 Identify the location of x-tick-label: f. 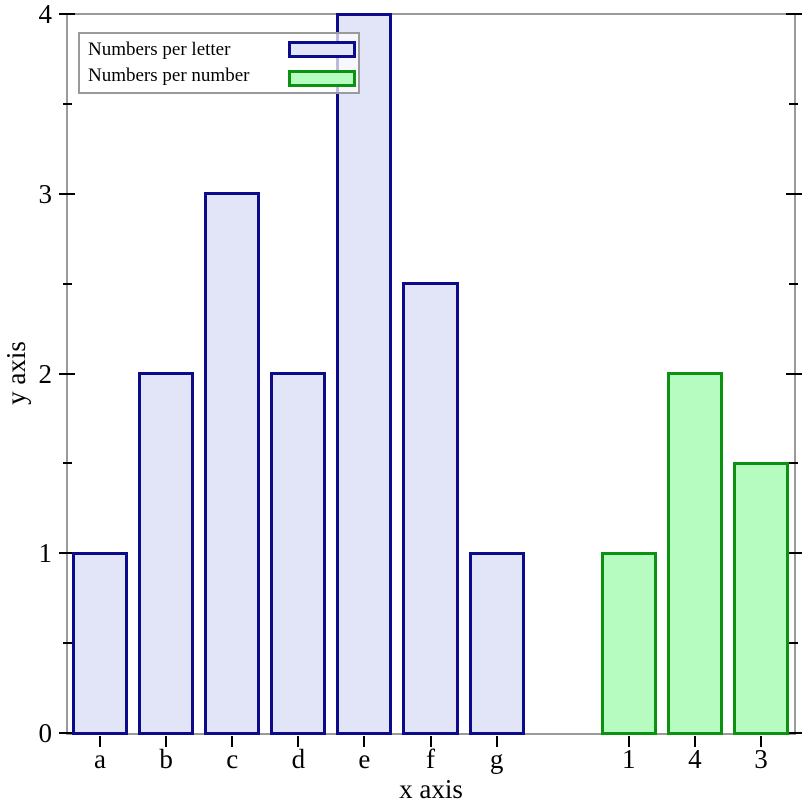
(430, 759).